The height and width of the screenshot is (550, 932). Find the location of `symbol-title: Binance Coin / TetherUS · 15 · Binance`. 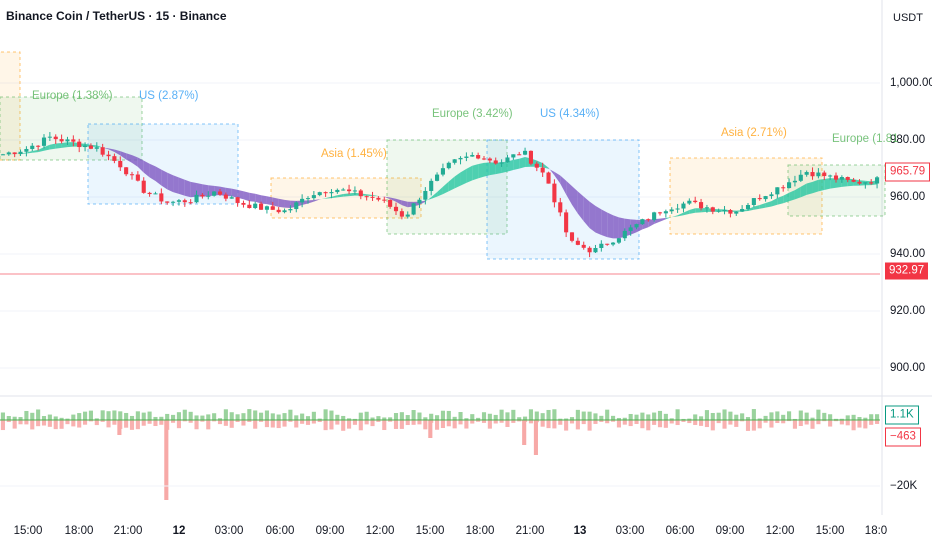

symbol-title: Binance Coin / TetherUS · 15 · Binance is located at coordinates (116, 16).